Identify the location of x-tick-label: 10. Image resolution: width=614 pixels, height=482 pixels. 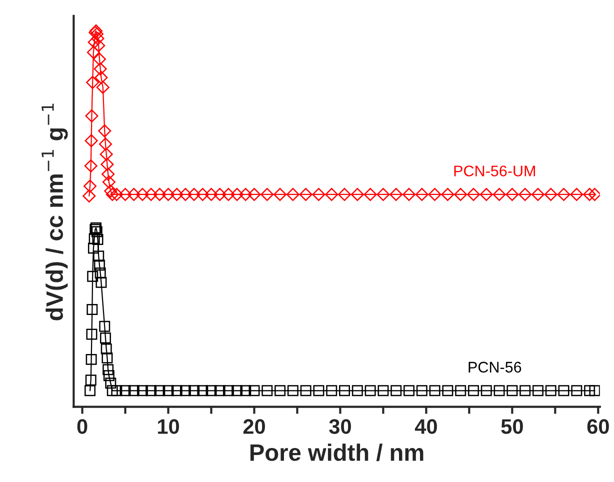
(168, 426).